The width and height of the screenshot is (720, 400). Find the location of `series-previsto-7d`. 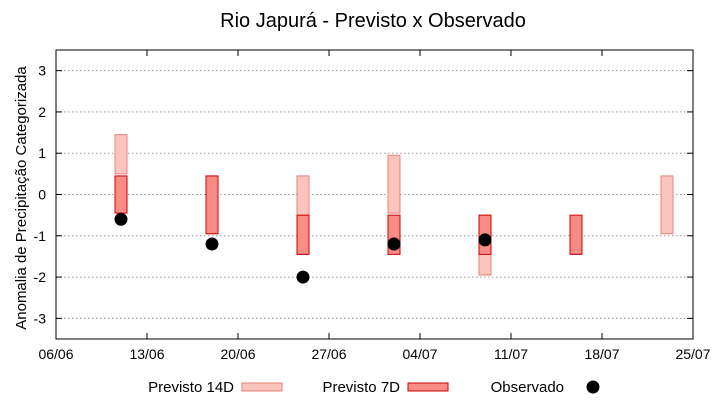

series-previsto-7d is located at coordinates (348, 215).